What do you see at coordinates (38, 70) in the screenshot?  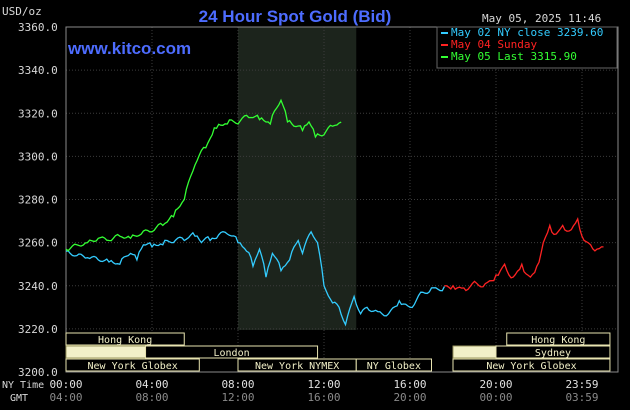 I see `y-tick-label: 3340.0` at bounding box center [38, 70].